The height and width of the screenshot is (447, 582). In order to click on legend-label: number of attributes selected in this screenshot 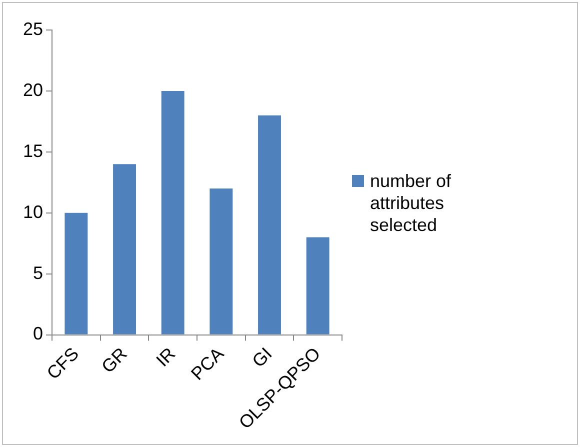, I will do `click(411, 203)`.